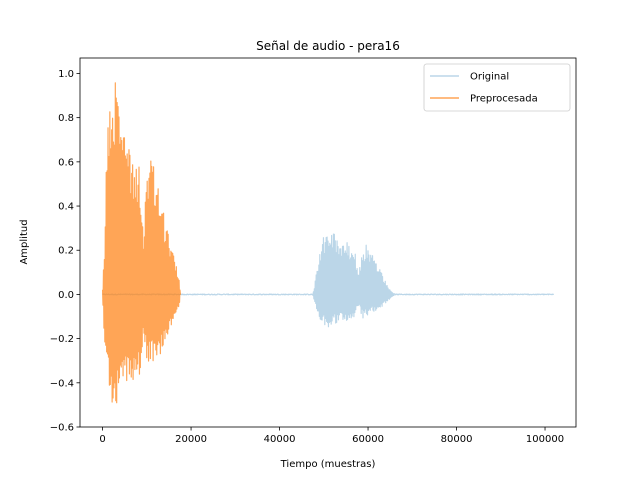 Image resolution: width=640 pixels, height=480 pixels. What do you see at coordinates (141, 243) in the screenshot?
I see `series-line-preprocesada` at bounding box center [141, 243].